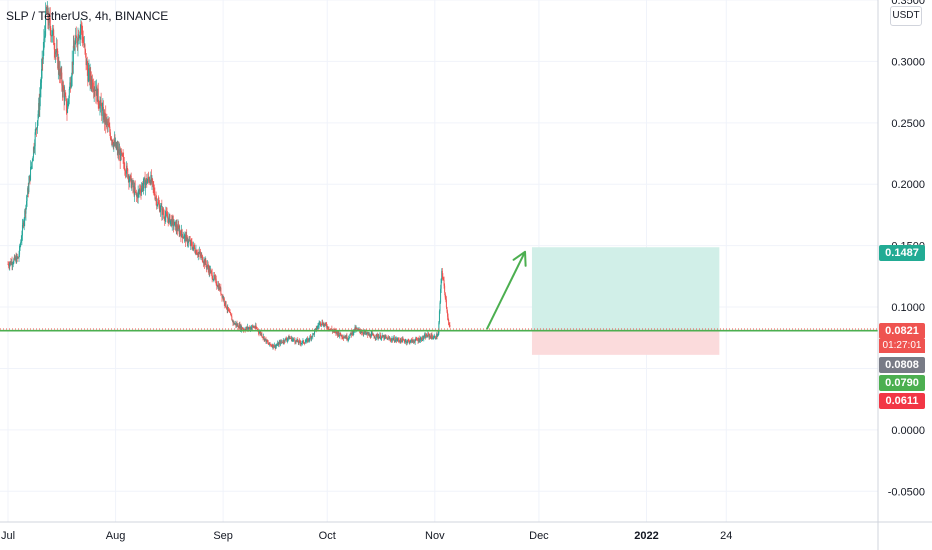 The height and width of the screenshot is (550, 932). I want to click on long-position-tool, so click(625, 301).